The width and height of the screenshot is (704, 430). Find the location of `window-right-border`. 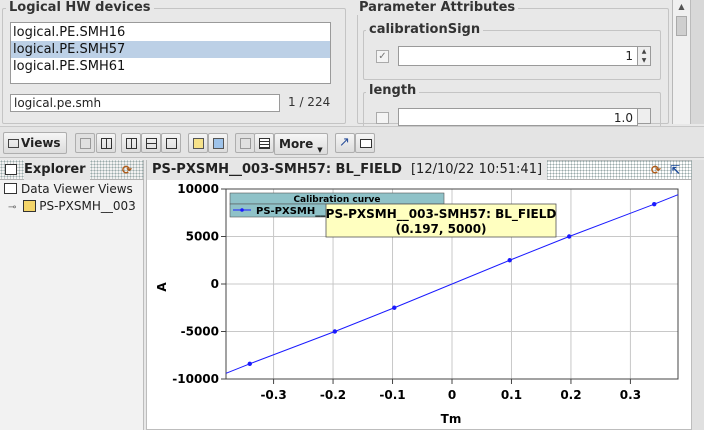

window-right-border is located at coordinates (698, 295).